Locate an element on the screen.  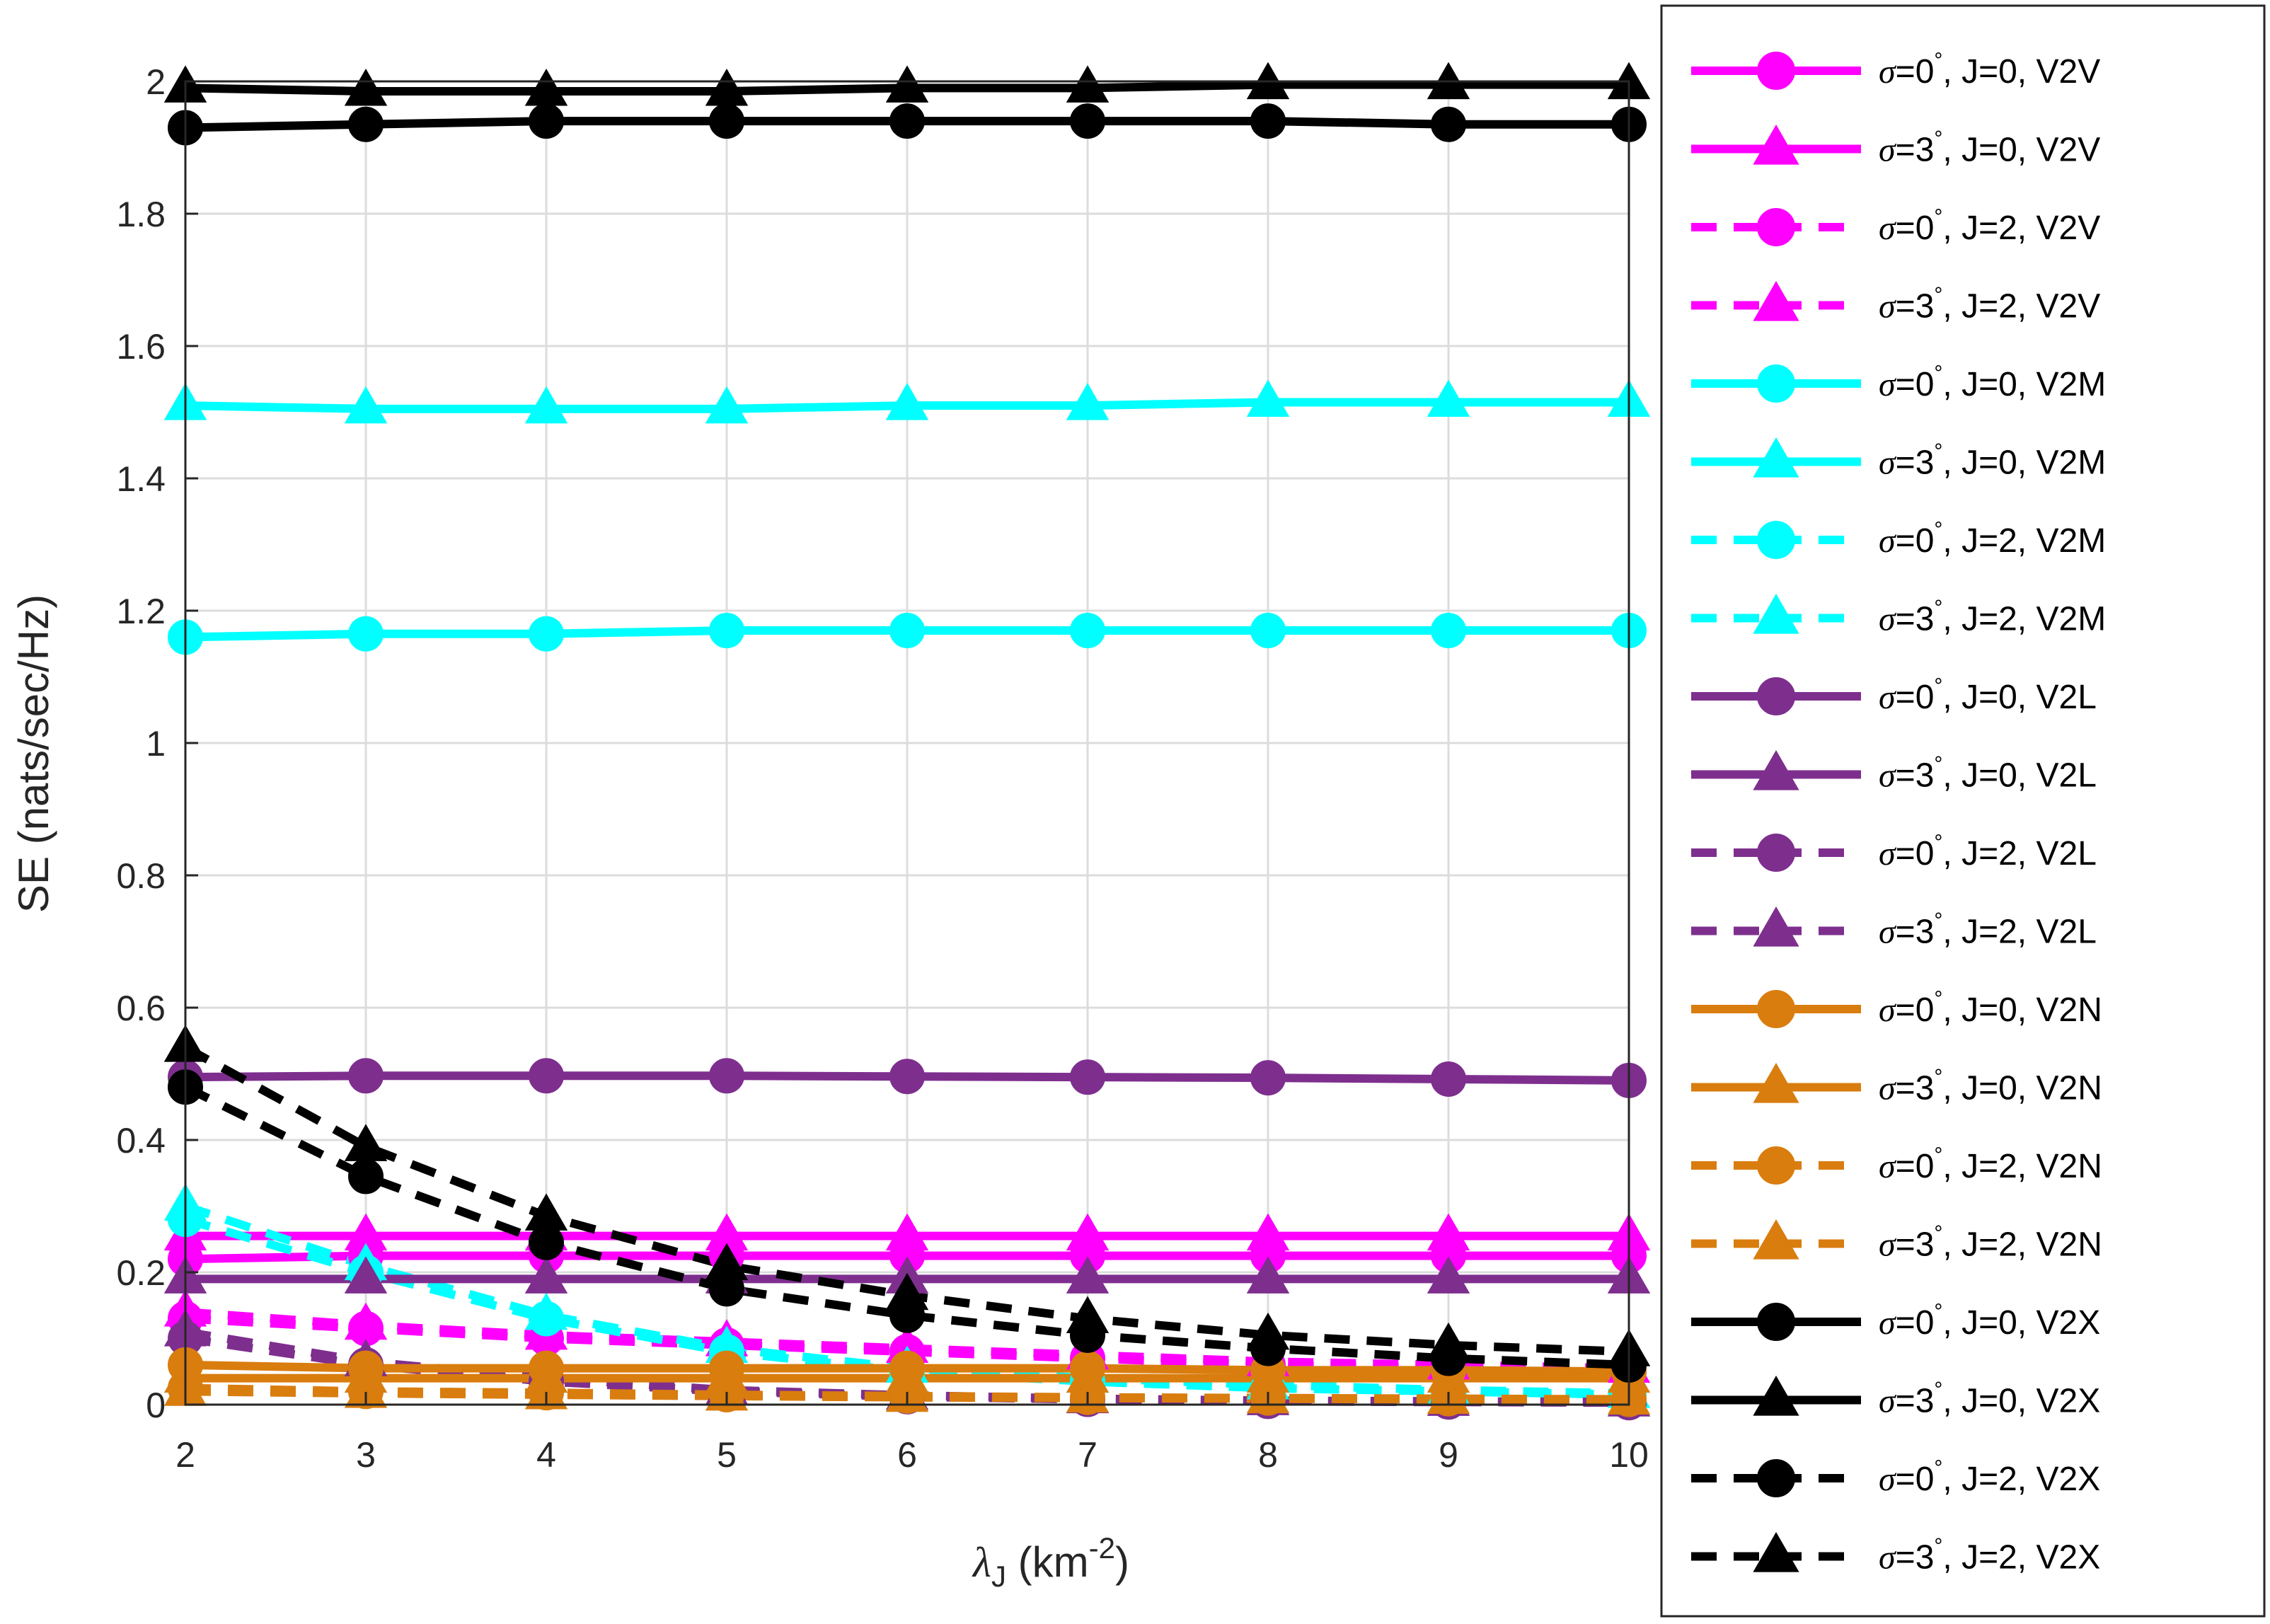
legend-entry: σ=3°, J=0, V2X is located at coordinates (1895, 1397).